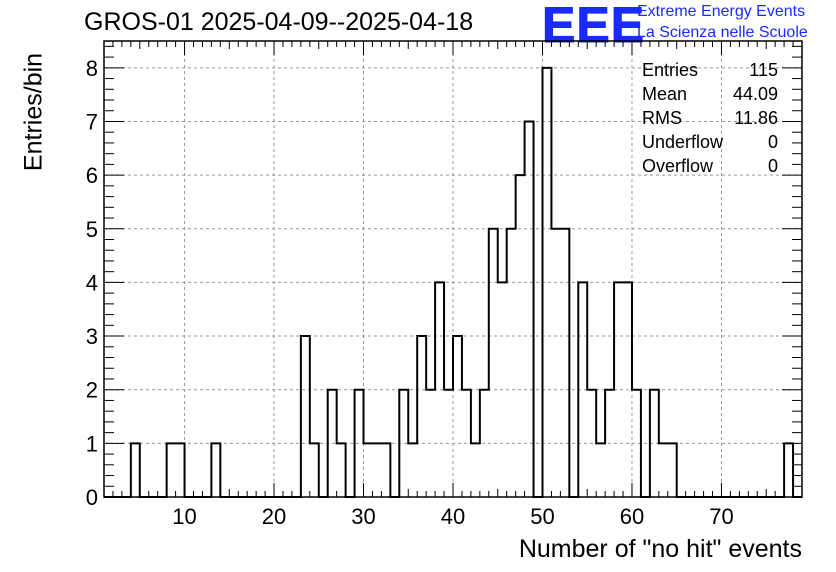 The width and height of the screenshot is (836, 572). I want to click on stats-label: Mean, so click(665, 94).